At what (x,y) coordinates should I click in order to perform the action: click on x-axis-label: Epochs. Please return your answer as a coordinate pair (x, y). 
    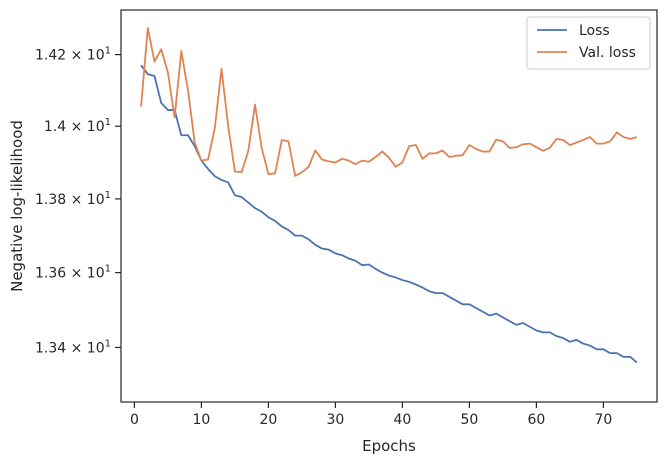
    Looking at the image, I should click on (389, 446).